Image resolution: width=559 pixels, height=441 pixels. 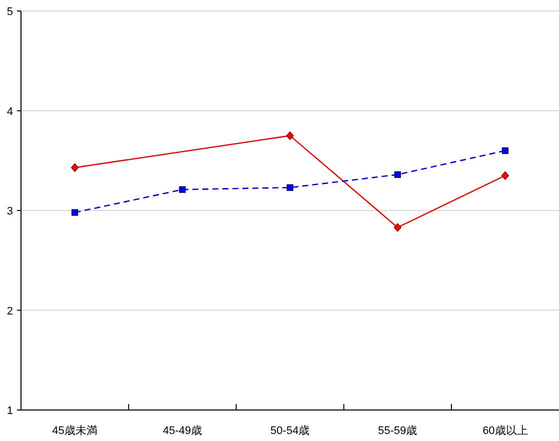 I want to click on y-tick-label: 3, so click(x=9, y=212).